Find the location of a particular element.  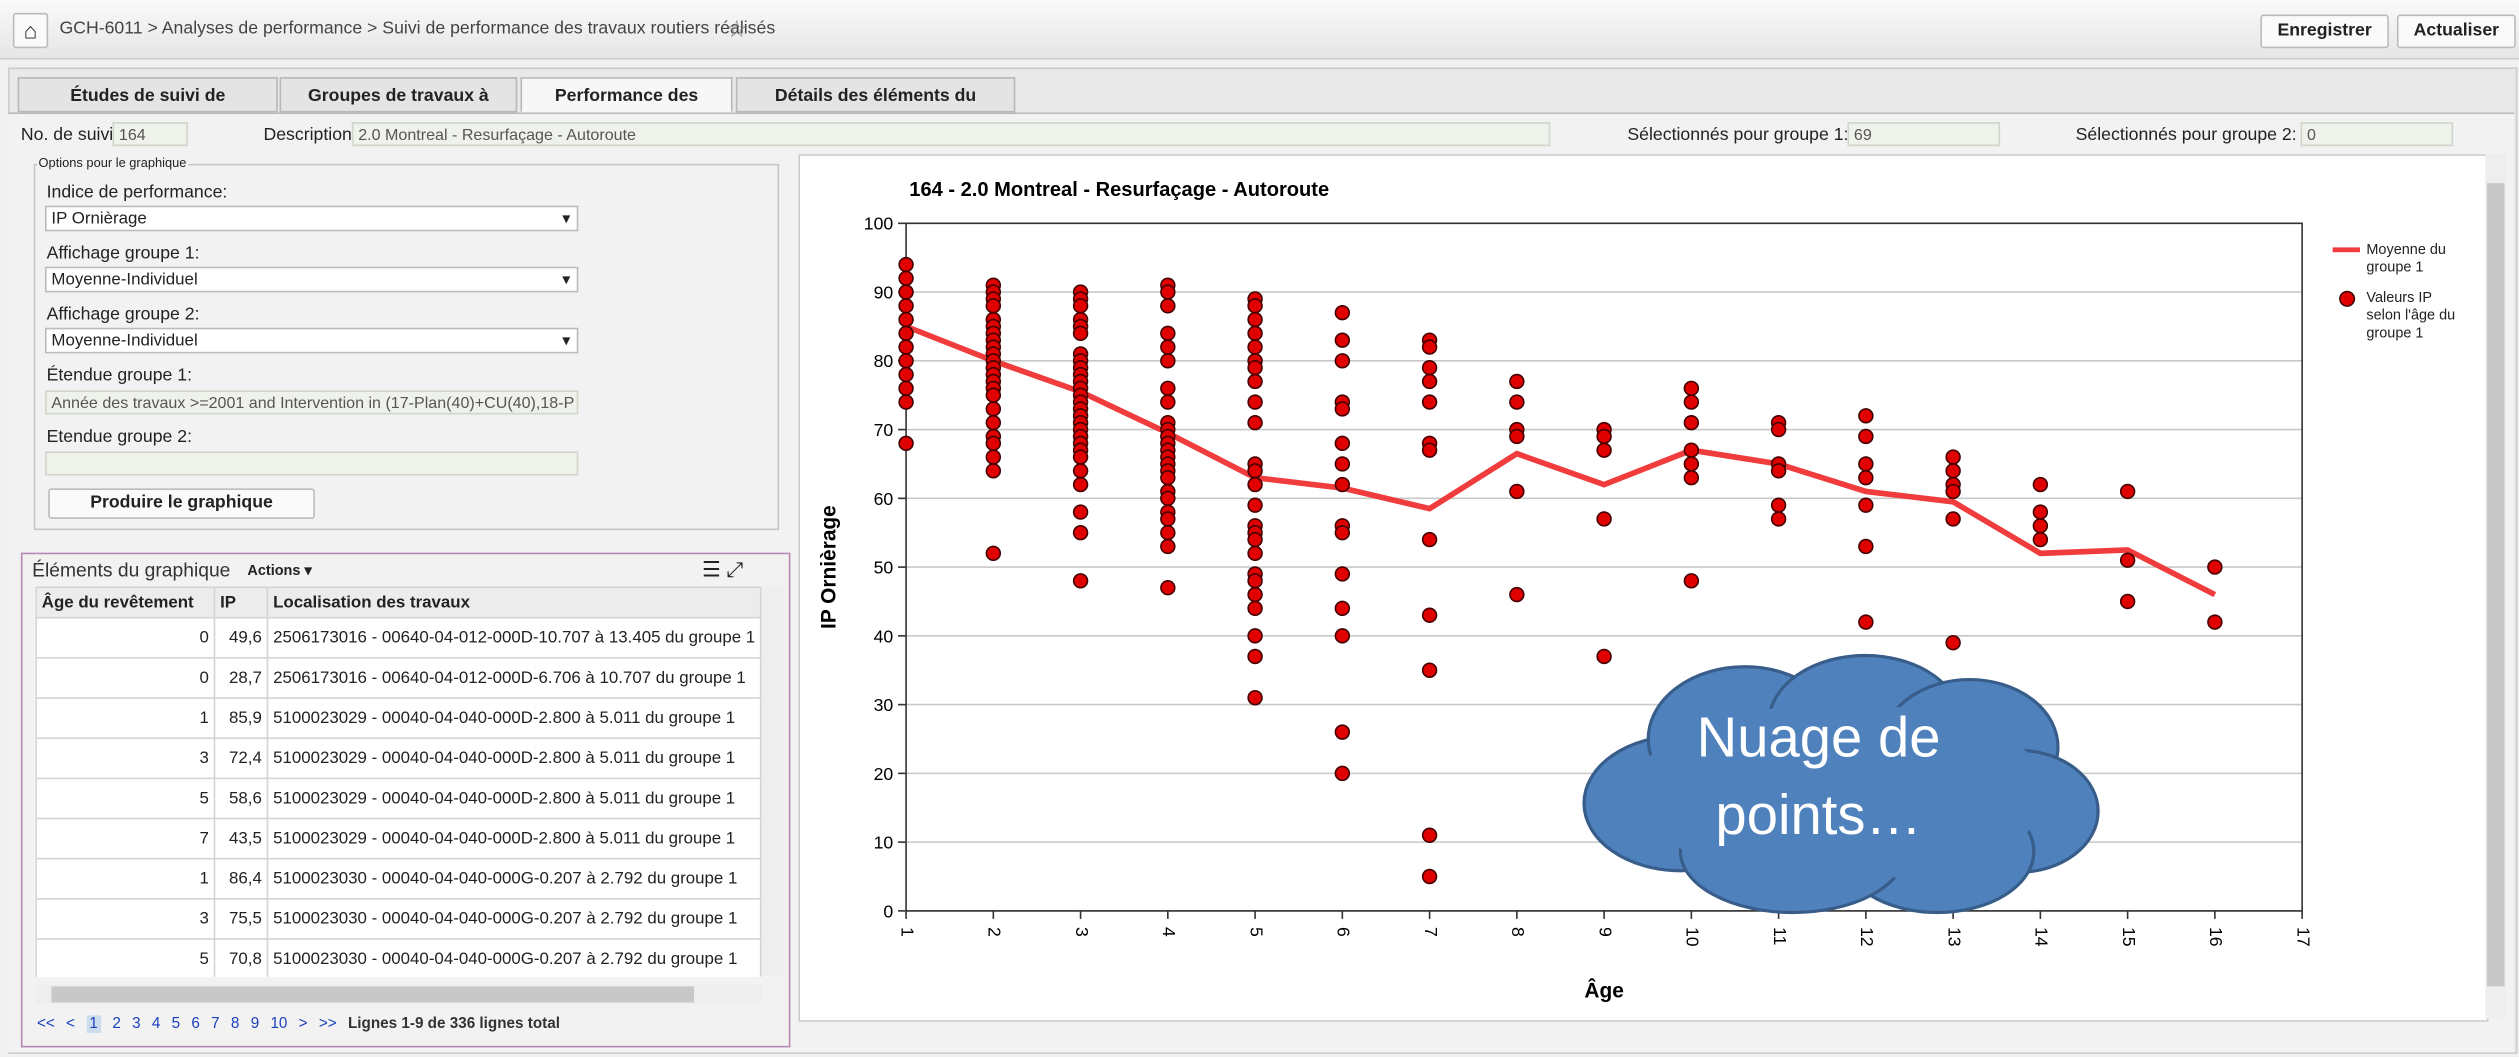

page-link: << is located at coordinates (45, 1024).